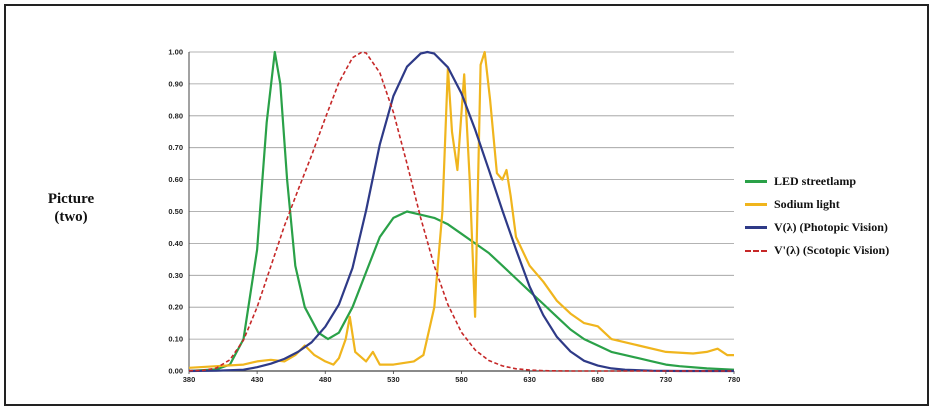  I want to click on x-tick-label: 780, so click(734, 379).